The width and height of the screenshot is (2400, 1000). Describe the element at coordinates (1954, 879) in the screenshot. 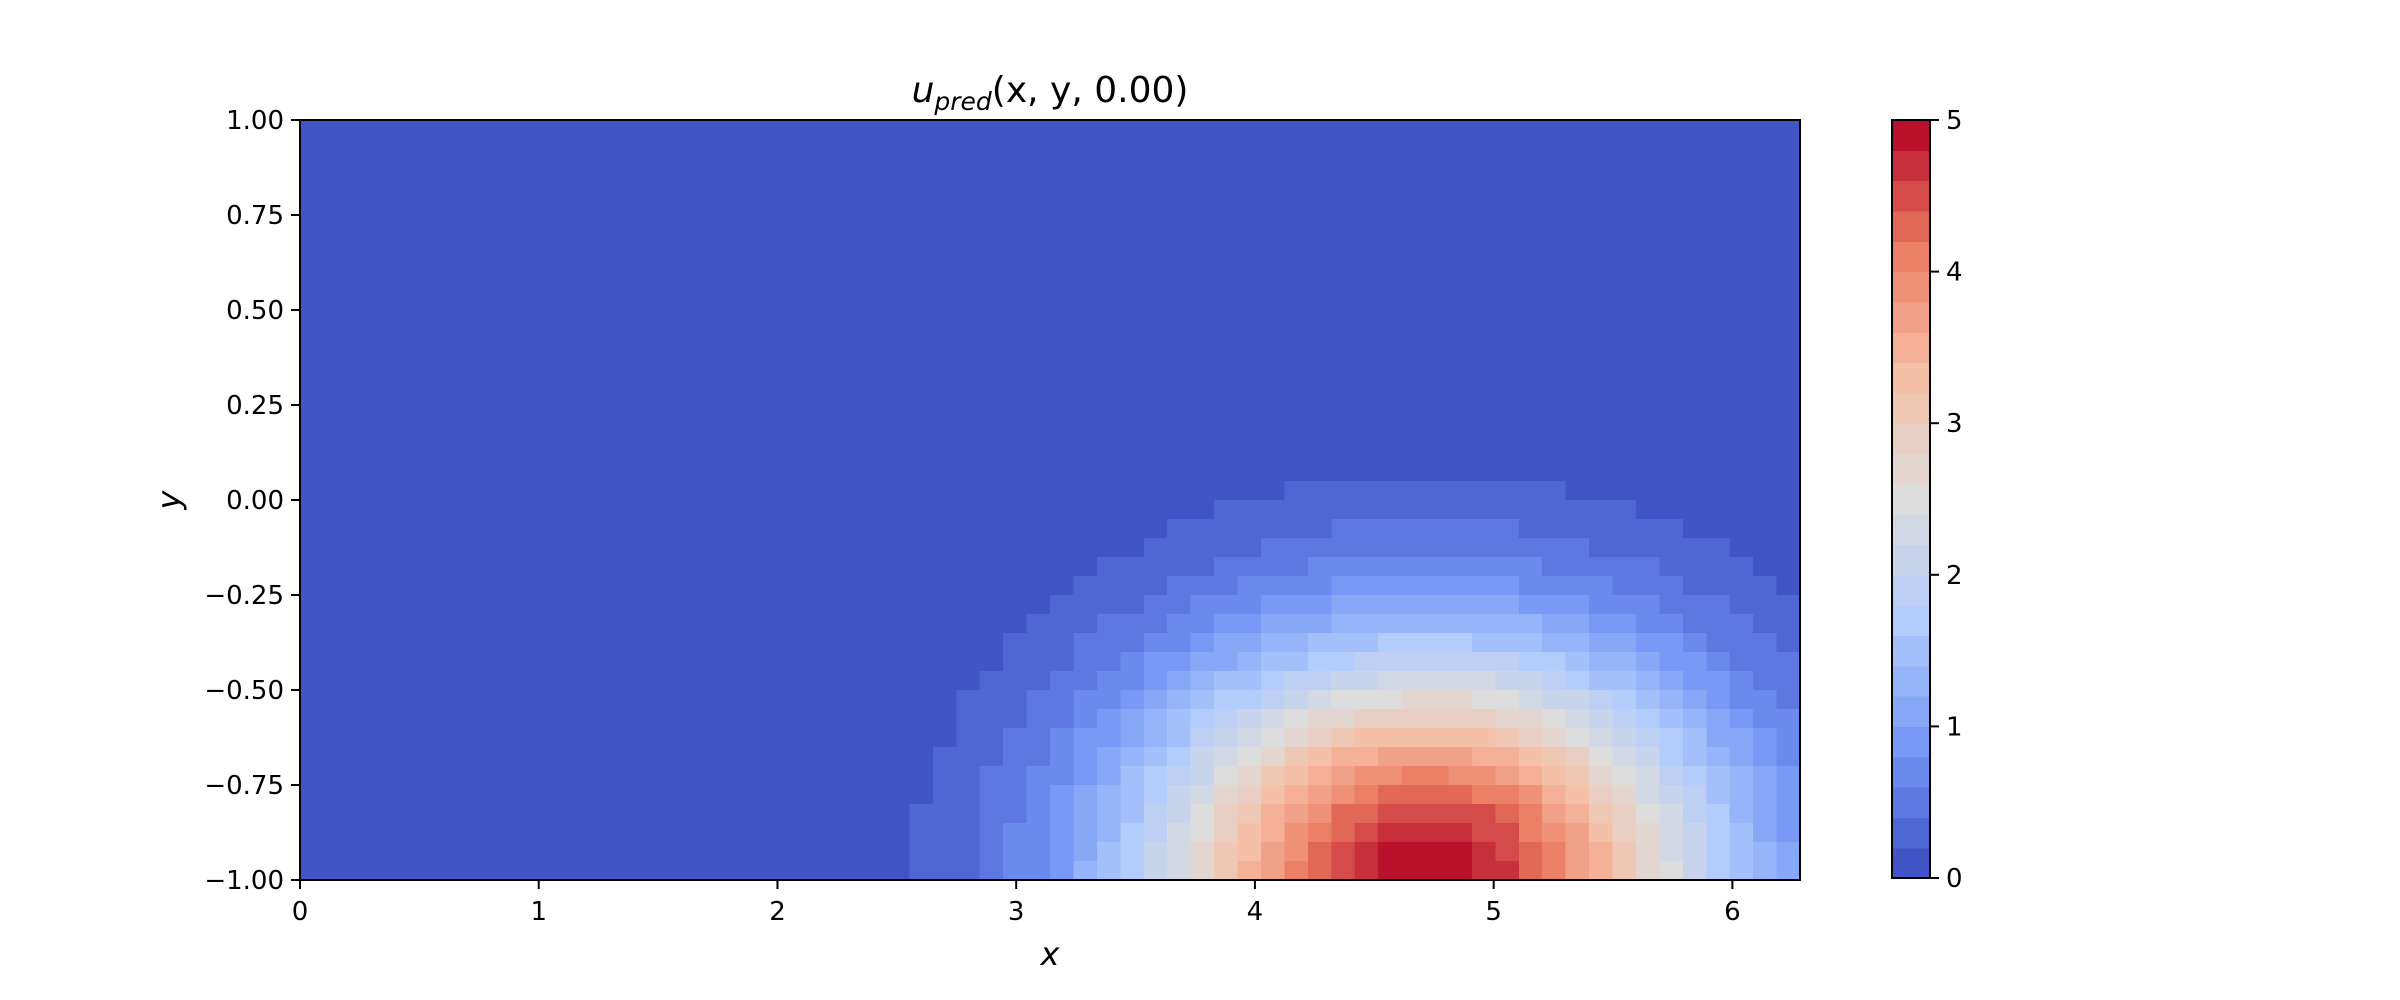

I see `colorbar-tick-label: 0` at that location.